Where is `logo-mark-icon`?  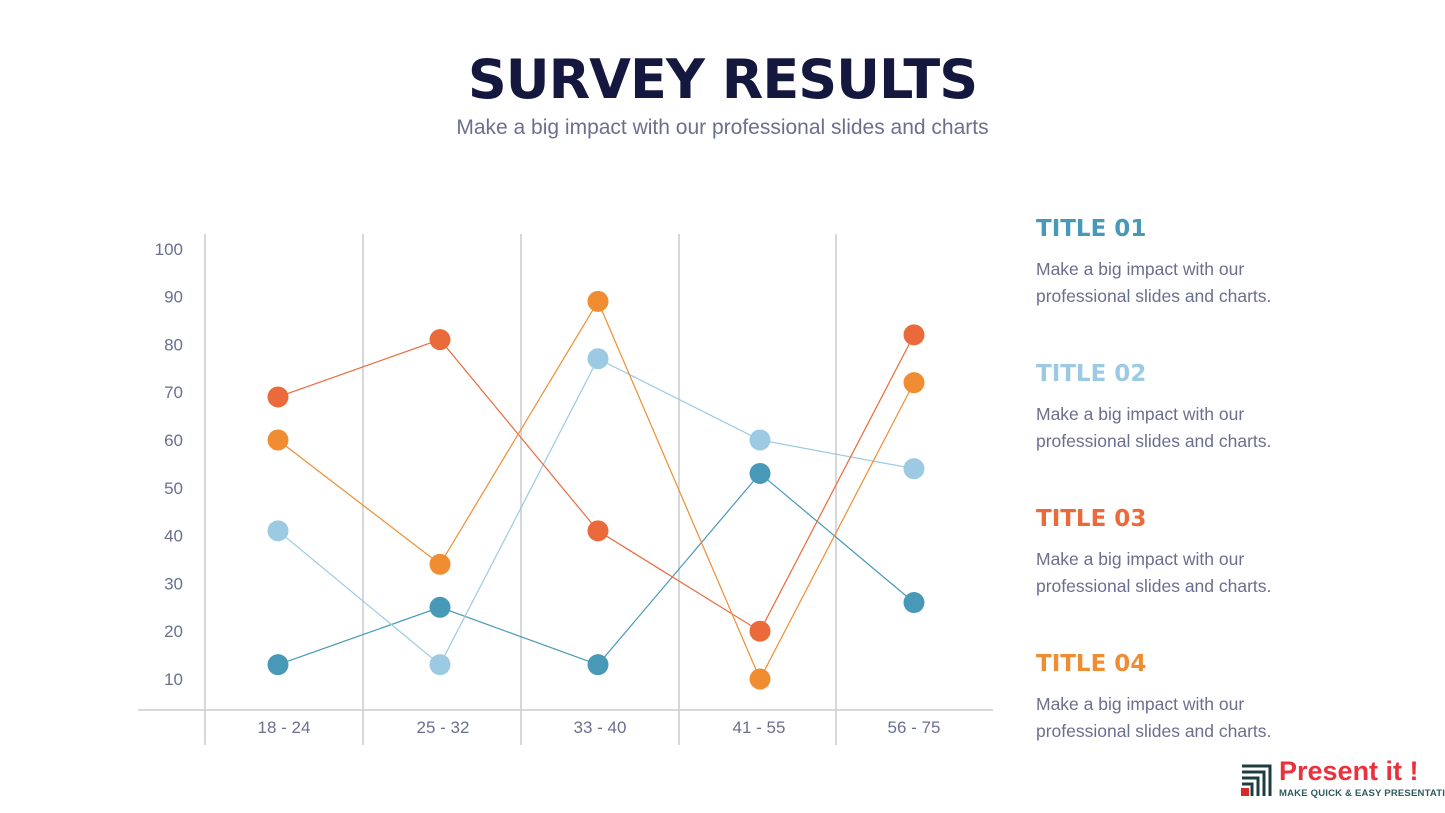
logo-mark-icon is located at coordinates (1256, 780).